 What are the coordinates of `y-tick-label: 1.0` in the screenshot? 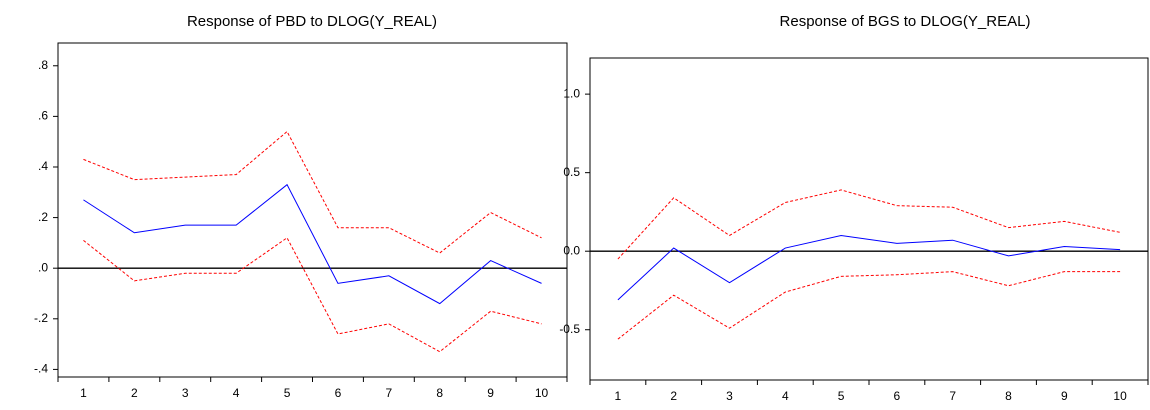 It's located at (571, 93).